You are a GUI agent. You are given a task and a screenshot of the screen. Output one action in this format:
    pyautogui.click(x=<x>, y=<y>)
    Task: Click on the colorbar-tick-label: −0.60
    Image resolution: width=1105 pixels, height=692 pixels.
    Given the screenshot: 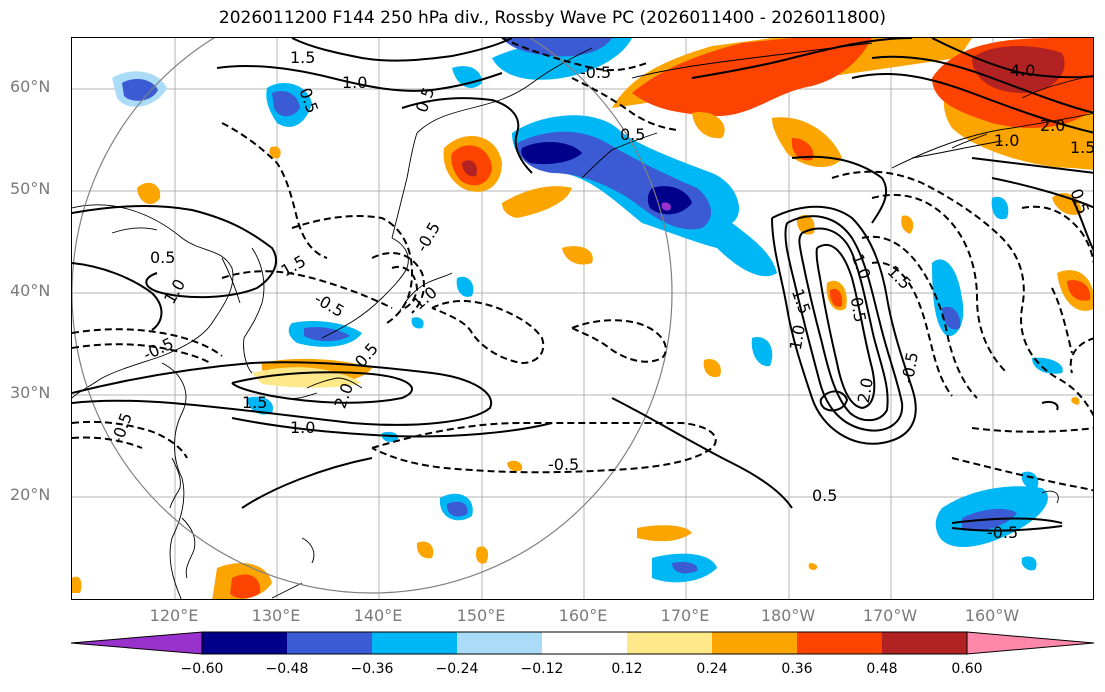 What is the action you would take?
    pyautogui.click(x=202, y=669)
    